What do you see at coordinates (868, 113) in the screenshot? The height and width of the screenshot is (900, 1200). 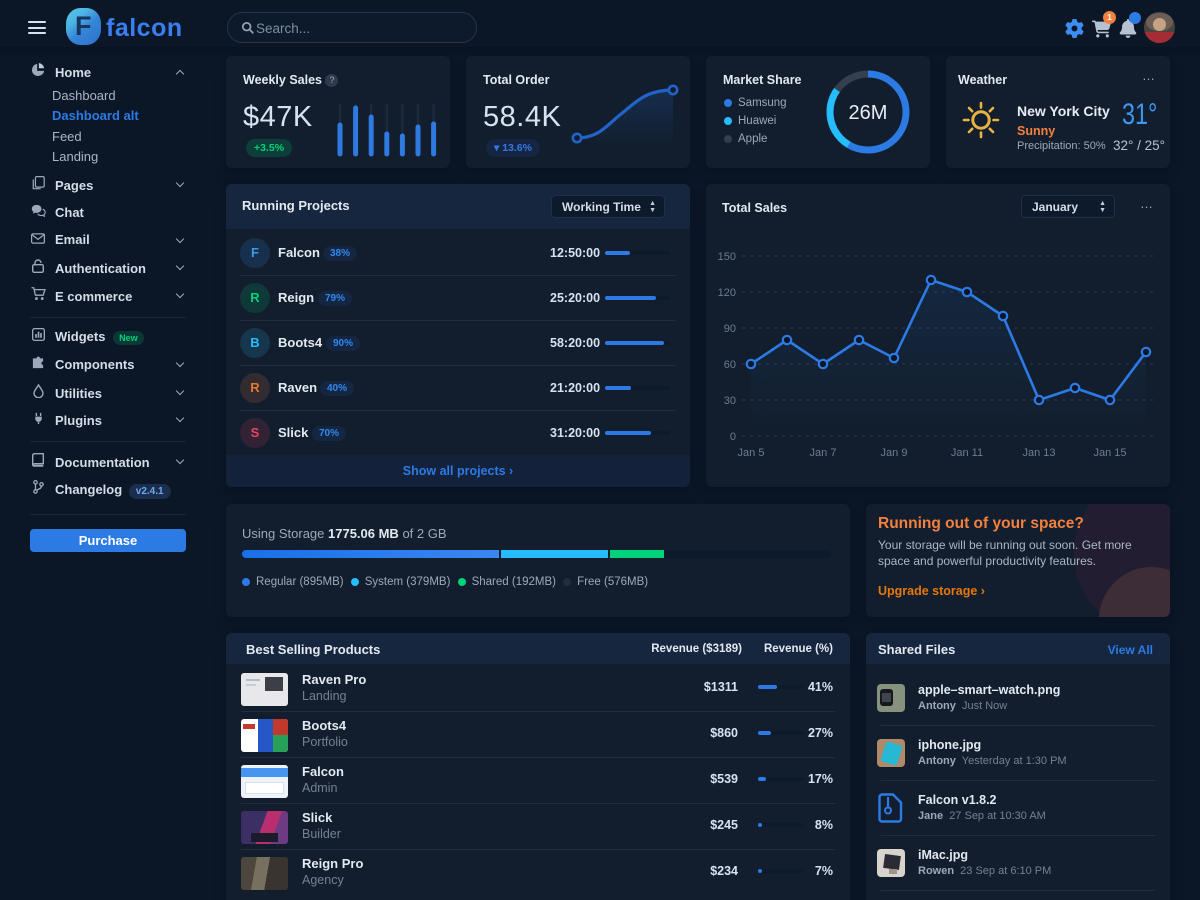 I see `svg-text: 26M` at bounding box center [868, 113].